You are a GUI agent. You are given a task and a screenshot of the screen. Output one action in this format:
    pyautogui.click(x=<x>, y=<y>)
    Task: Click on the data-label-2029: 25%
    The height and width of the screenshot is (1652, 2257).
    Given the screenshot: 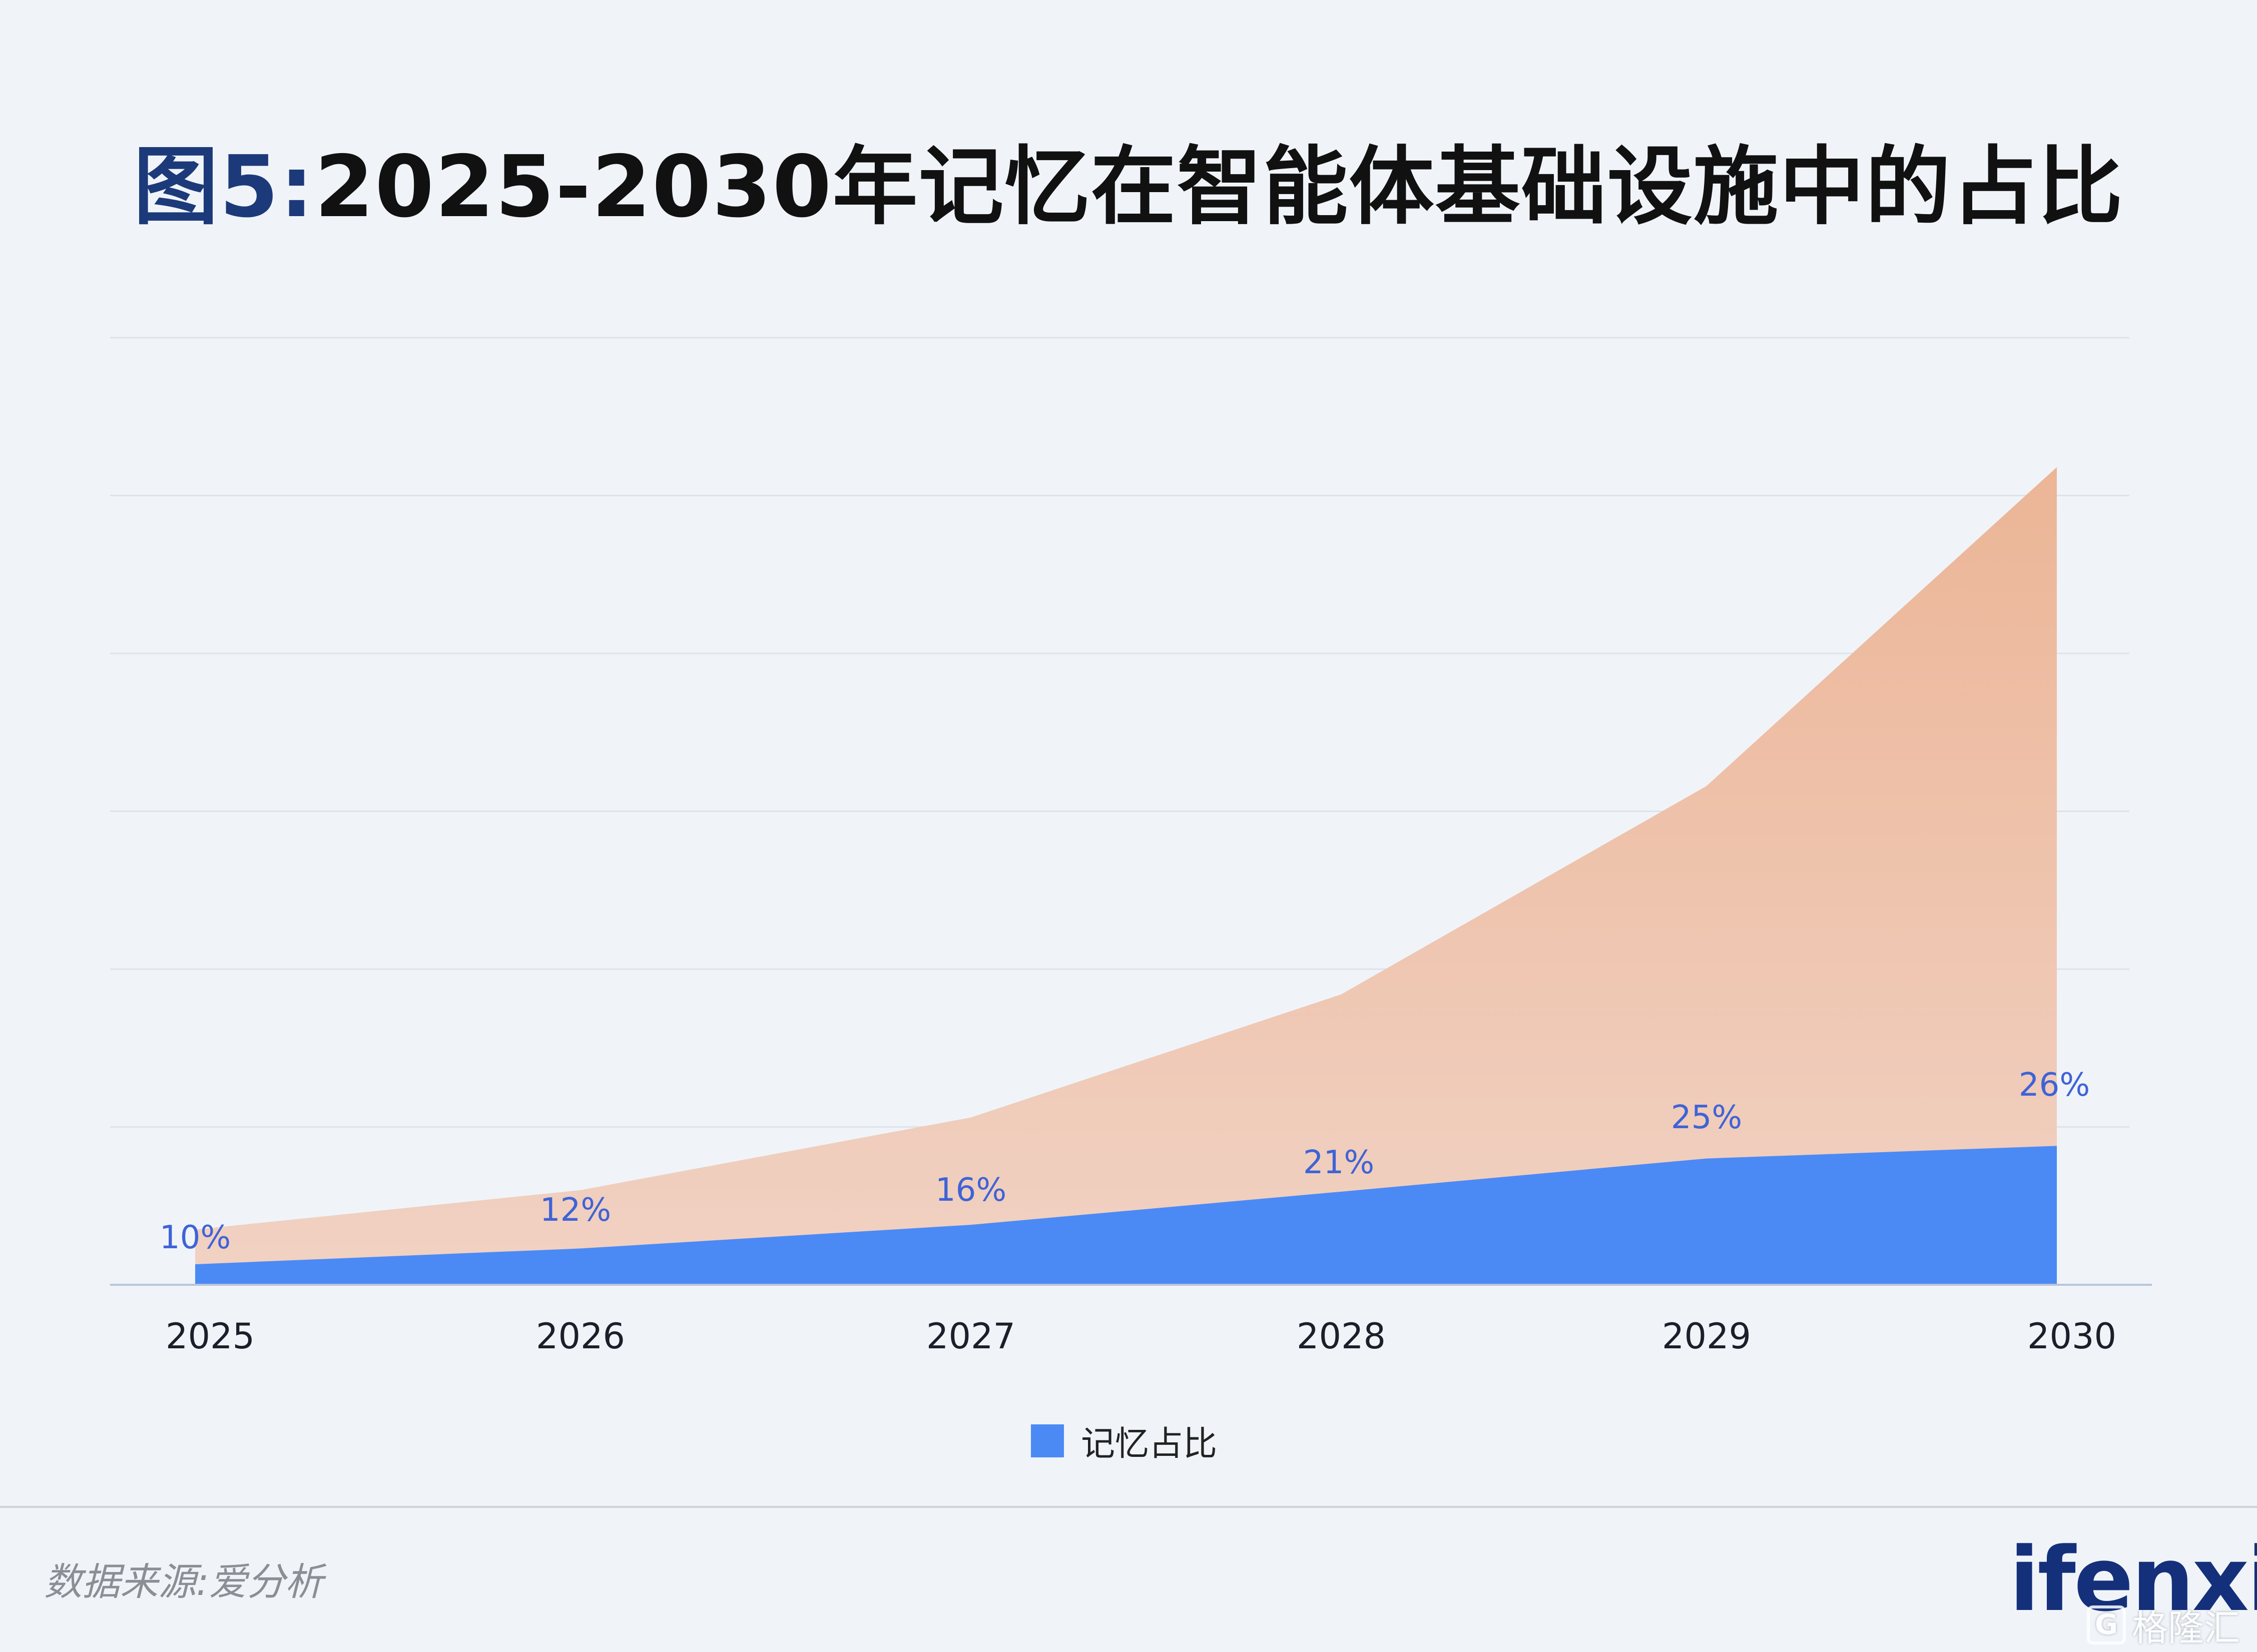 What is the action you would take?
    pyautogui.click(x=1707, y=1117)
    